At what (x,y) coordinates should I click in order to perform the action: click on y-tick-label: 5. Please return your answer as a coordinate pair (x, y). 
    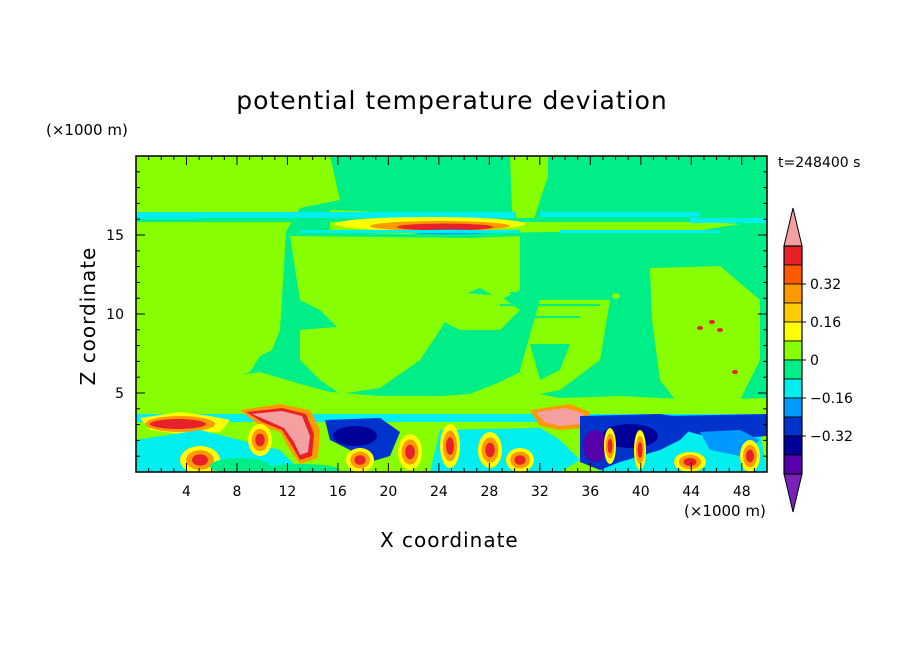
    Looking at the image, I should click on (119, 394).